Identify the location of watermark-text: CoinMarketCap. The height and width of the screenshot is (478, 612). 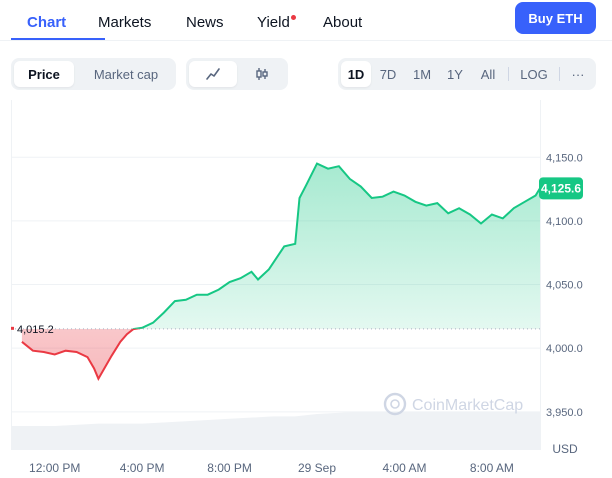
(467, 405).